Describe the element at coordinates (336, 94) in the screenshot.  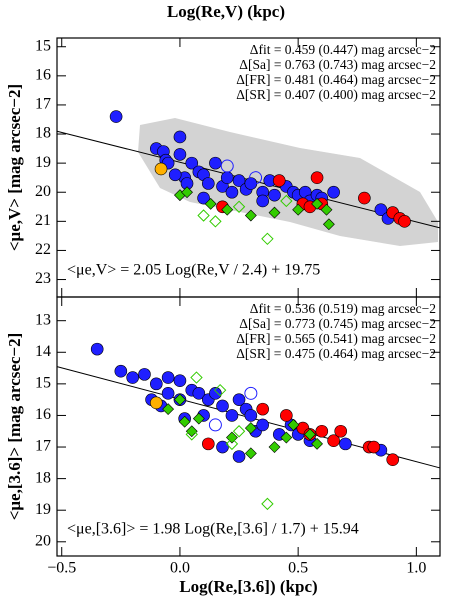
I see `annotation: Δ[SR] = 0.407 (0.400) mag arcsec−2` at that location.